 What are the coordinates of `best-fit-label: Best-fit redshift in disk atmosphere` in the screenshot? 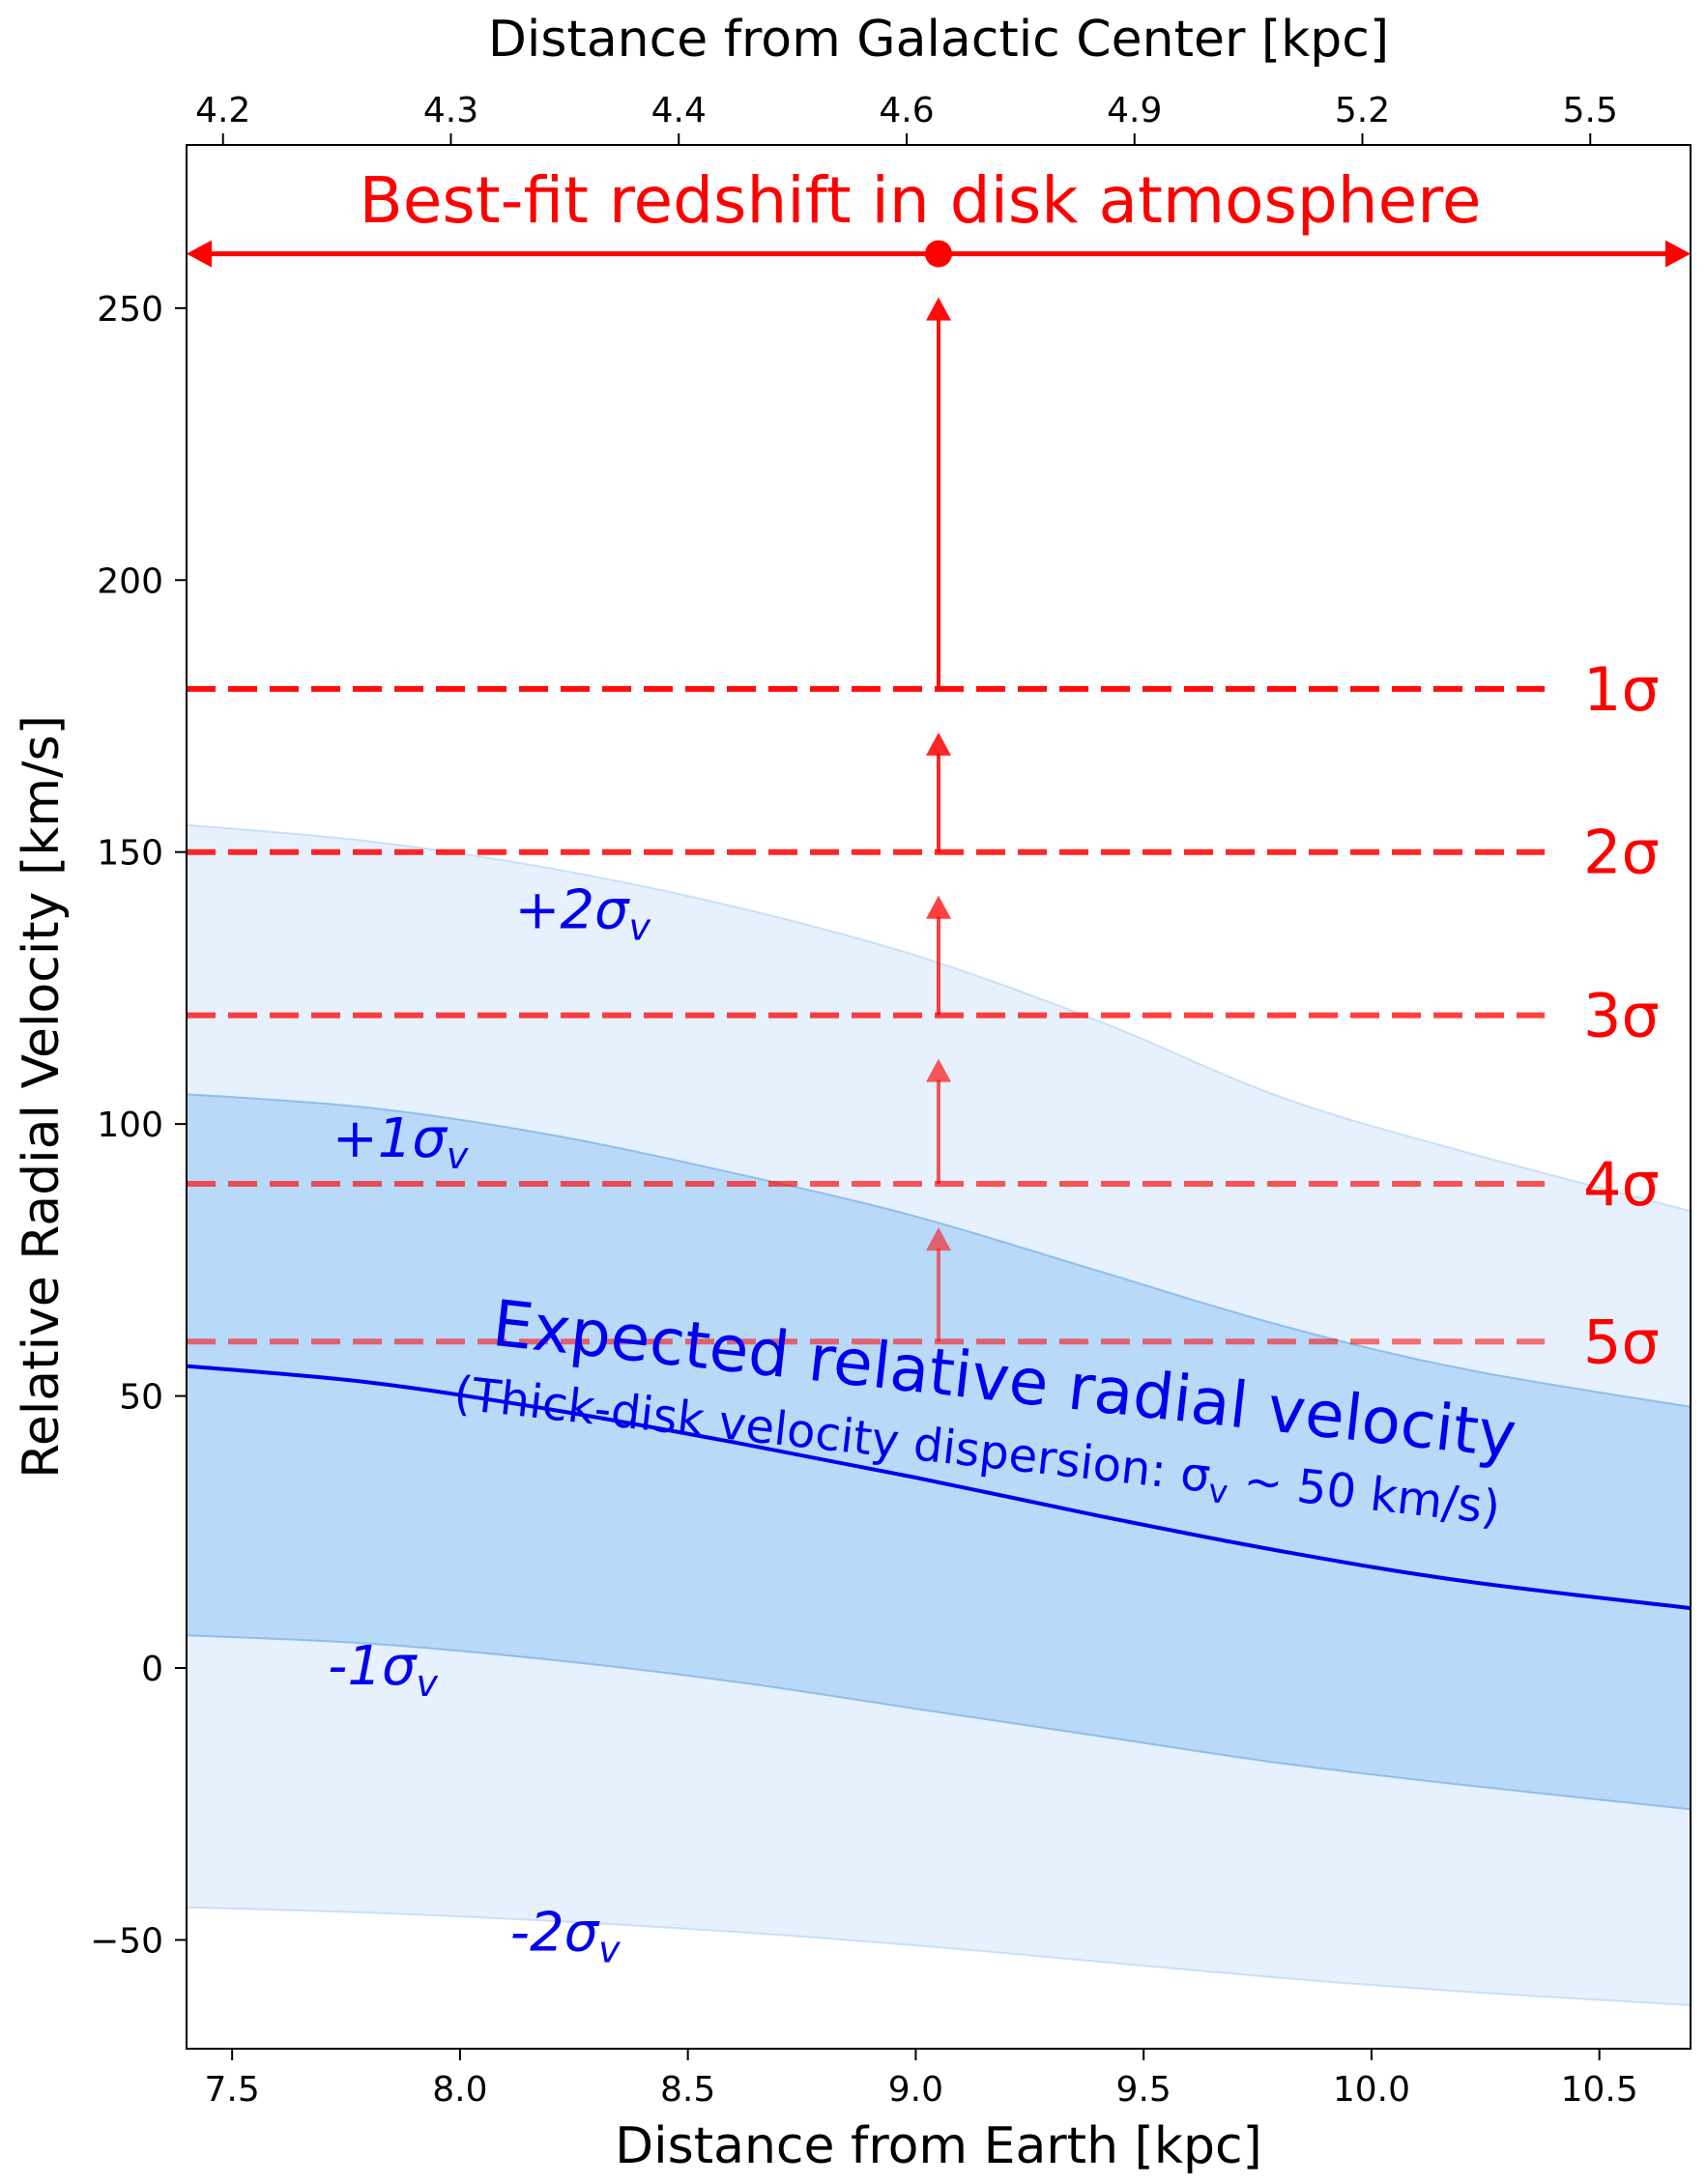 It's located at (920, 201).